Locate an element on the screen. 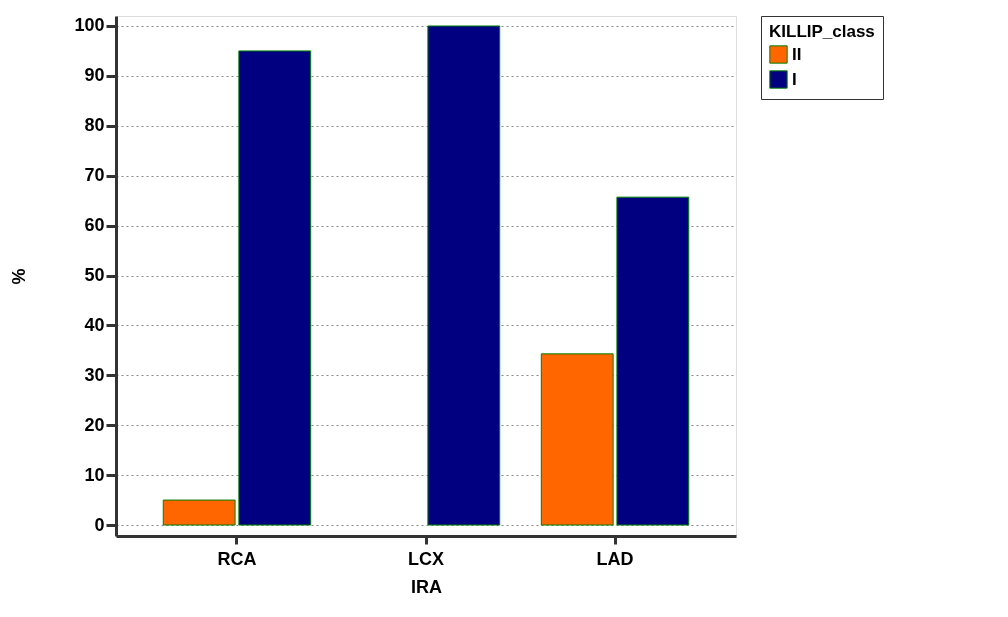  y-tick-label: 90 is located at coordinates (94, 75).